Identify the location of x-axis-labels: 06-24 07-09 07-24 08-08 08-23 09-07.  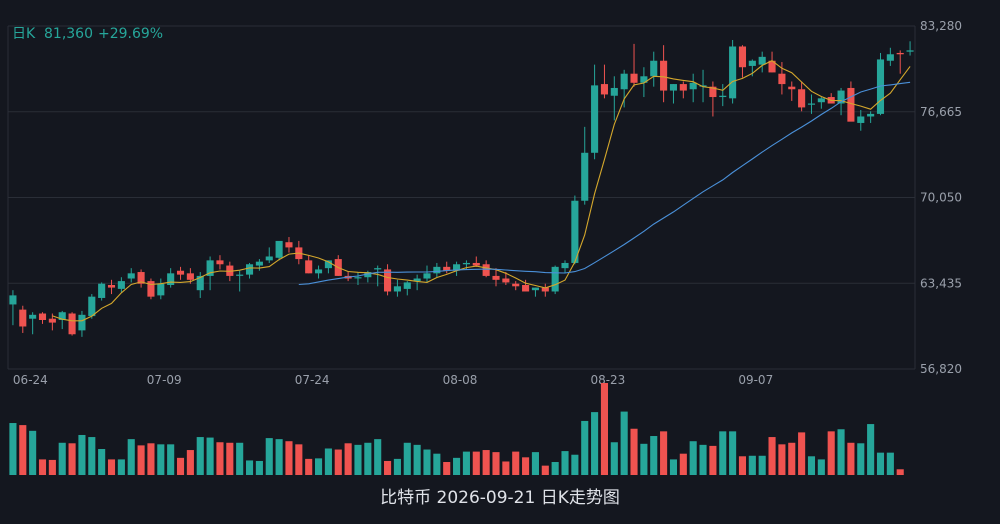
(393, 380).